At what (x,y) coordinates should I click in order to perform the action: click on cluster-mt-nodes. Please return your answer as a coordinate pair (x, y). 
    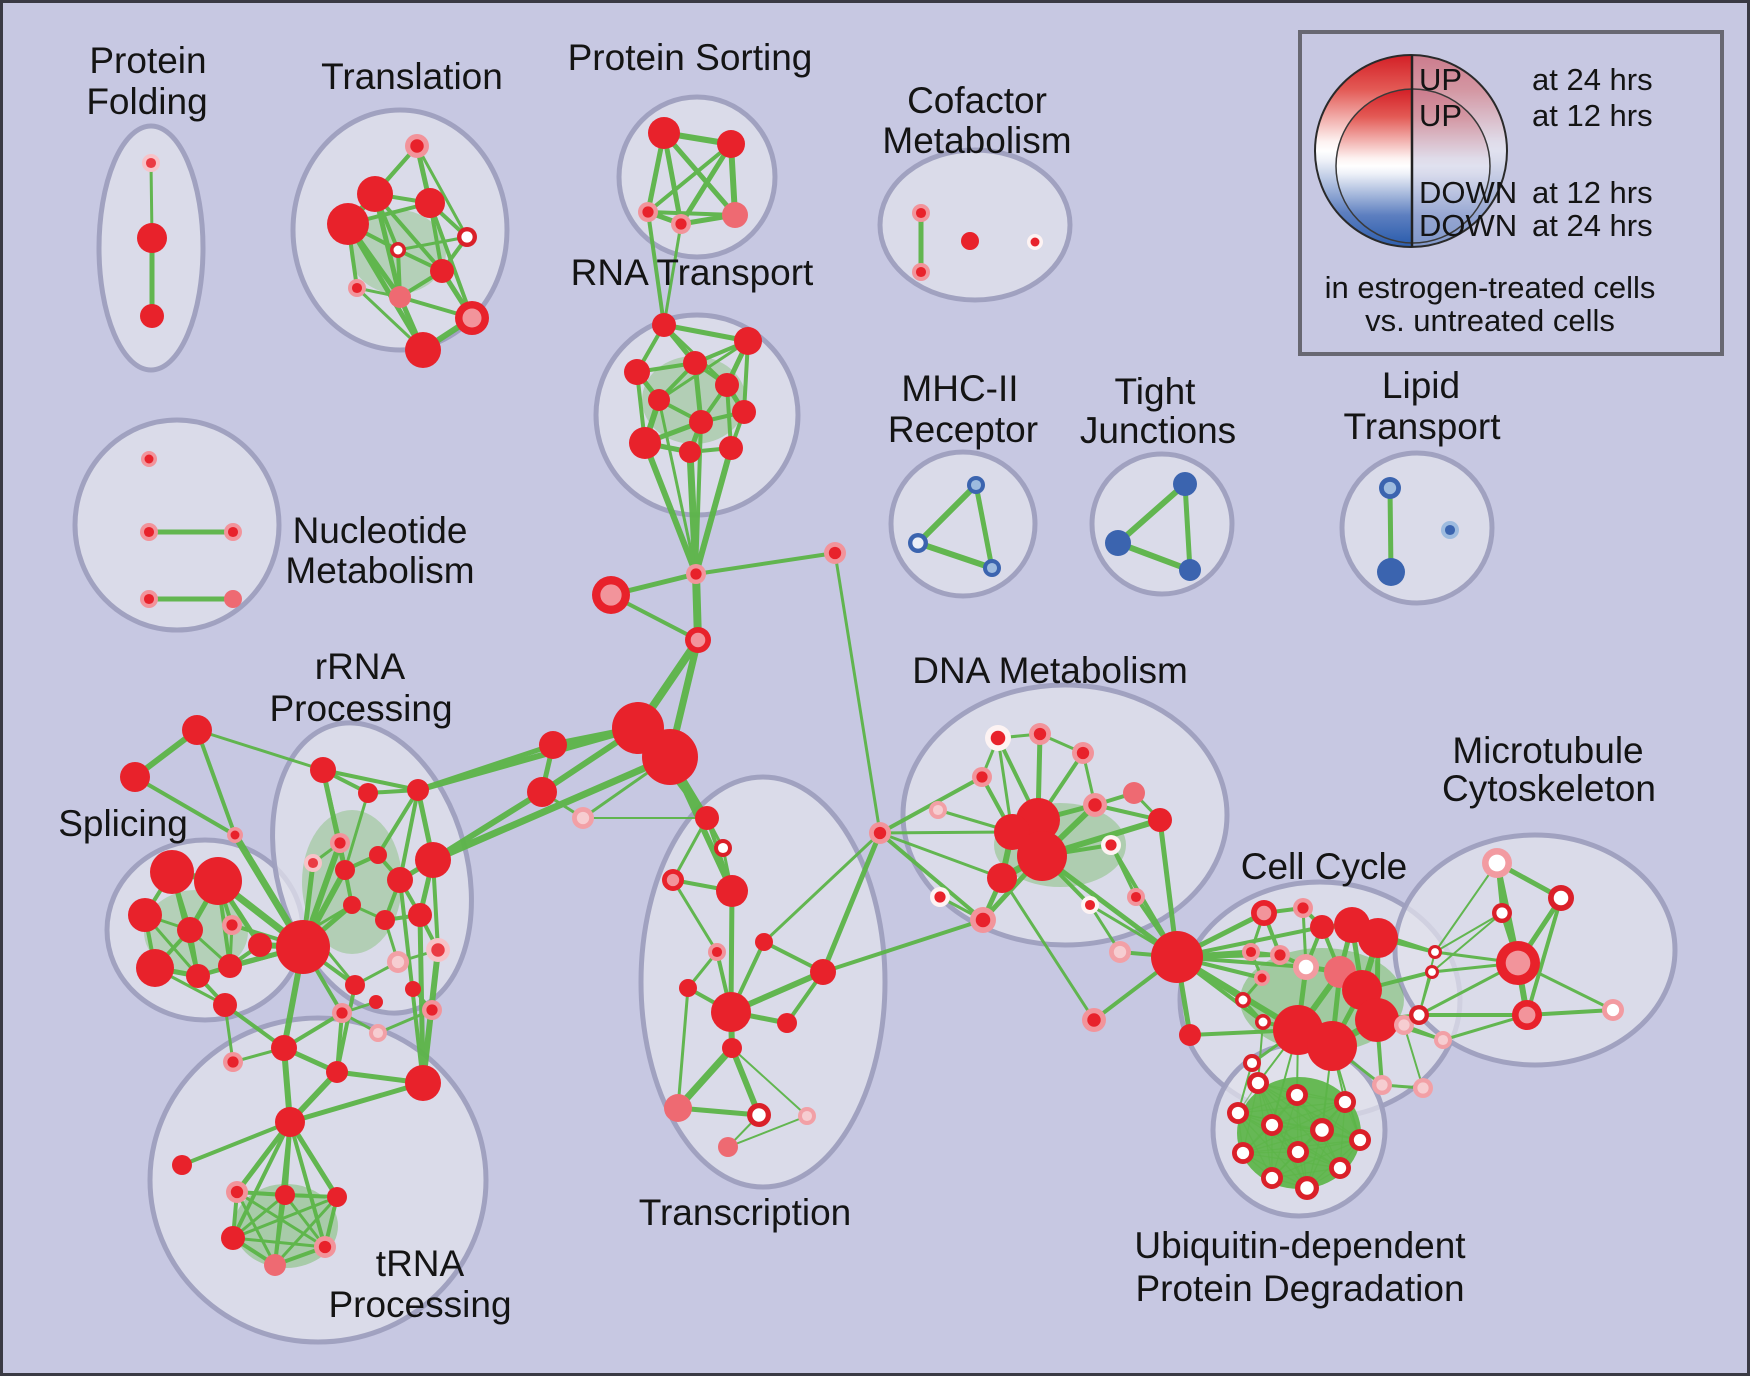
    Looking at the image, I should click on (1516, 948).